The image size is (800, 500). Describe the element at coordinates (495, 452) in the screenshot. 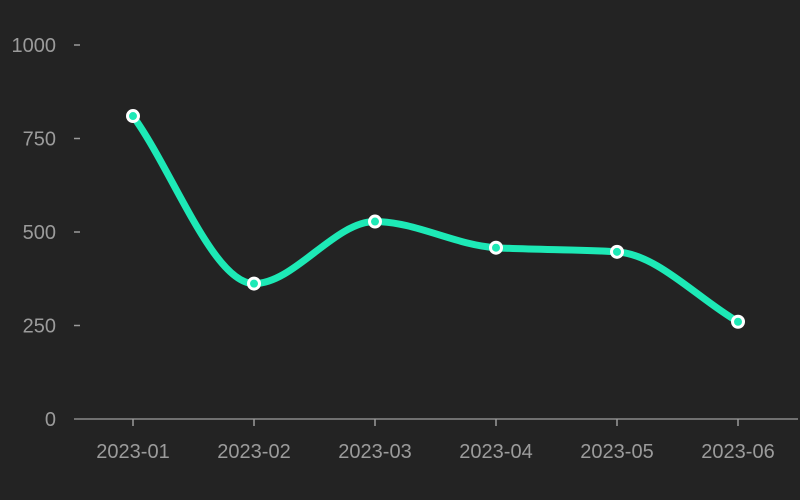

I see `x-tick-label: 2023-04` at that location.